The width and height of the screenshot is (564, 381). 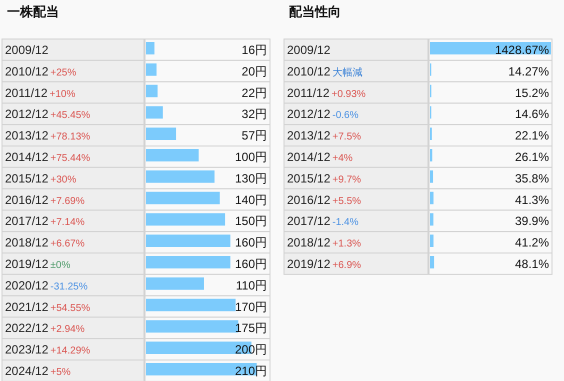 I want to click on y-tick-label: 2015/12 +30%, so click(x=40, y=178).